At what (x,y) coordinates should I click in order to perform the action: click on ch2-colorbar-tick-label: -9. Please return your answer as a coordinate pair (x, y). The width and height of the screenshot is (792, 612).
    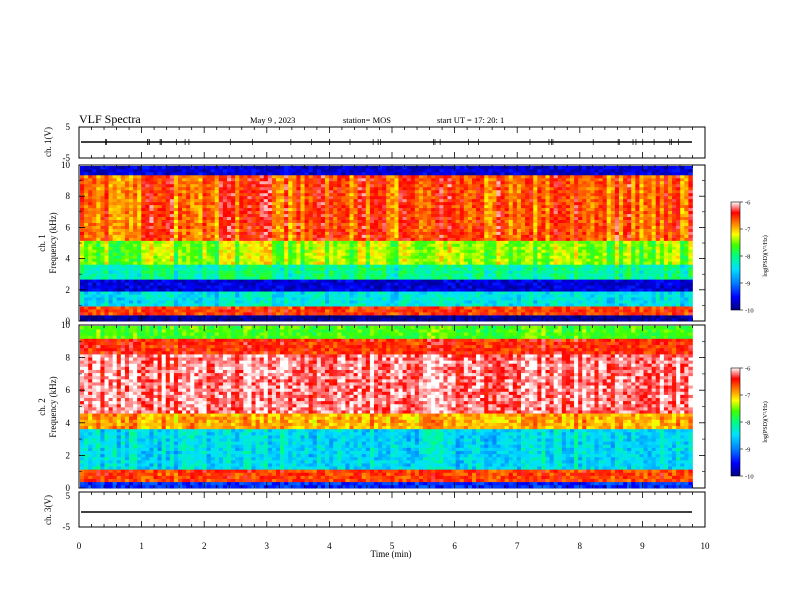
    Looking at the image, I should click on (747, 450).